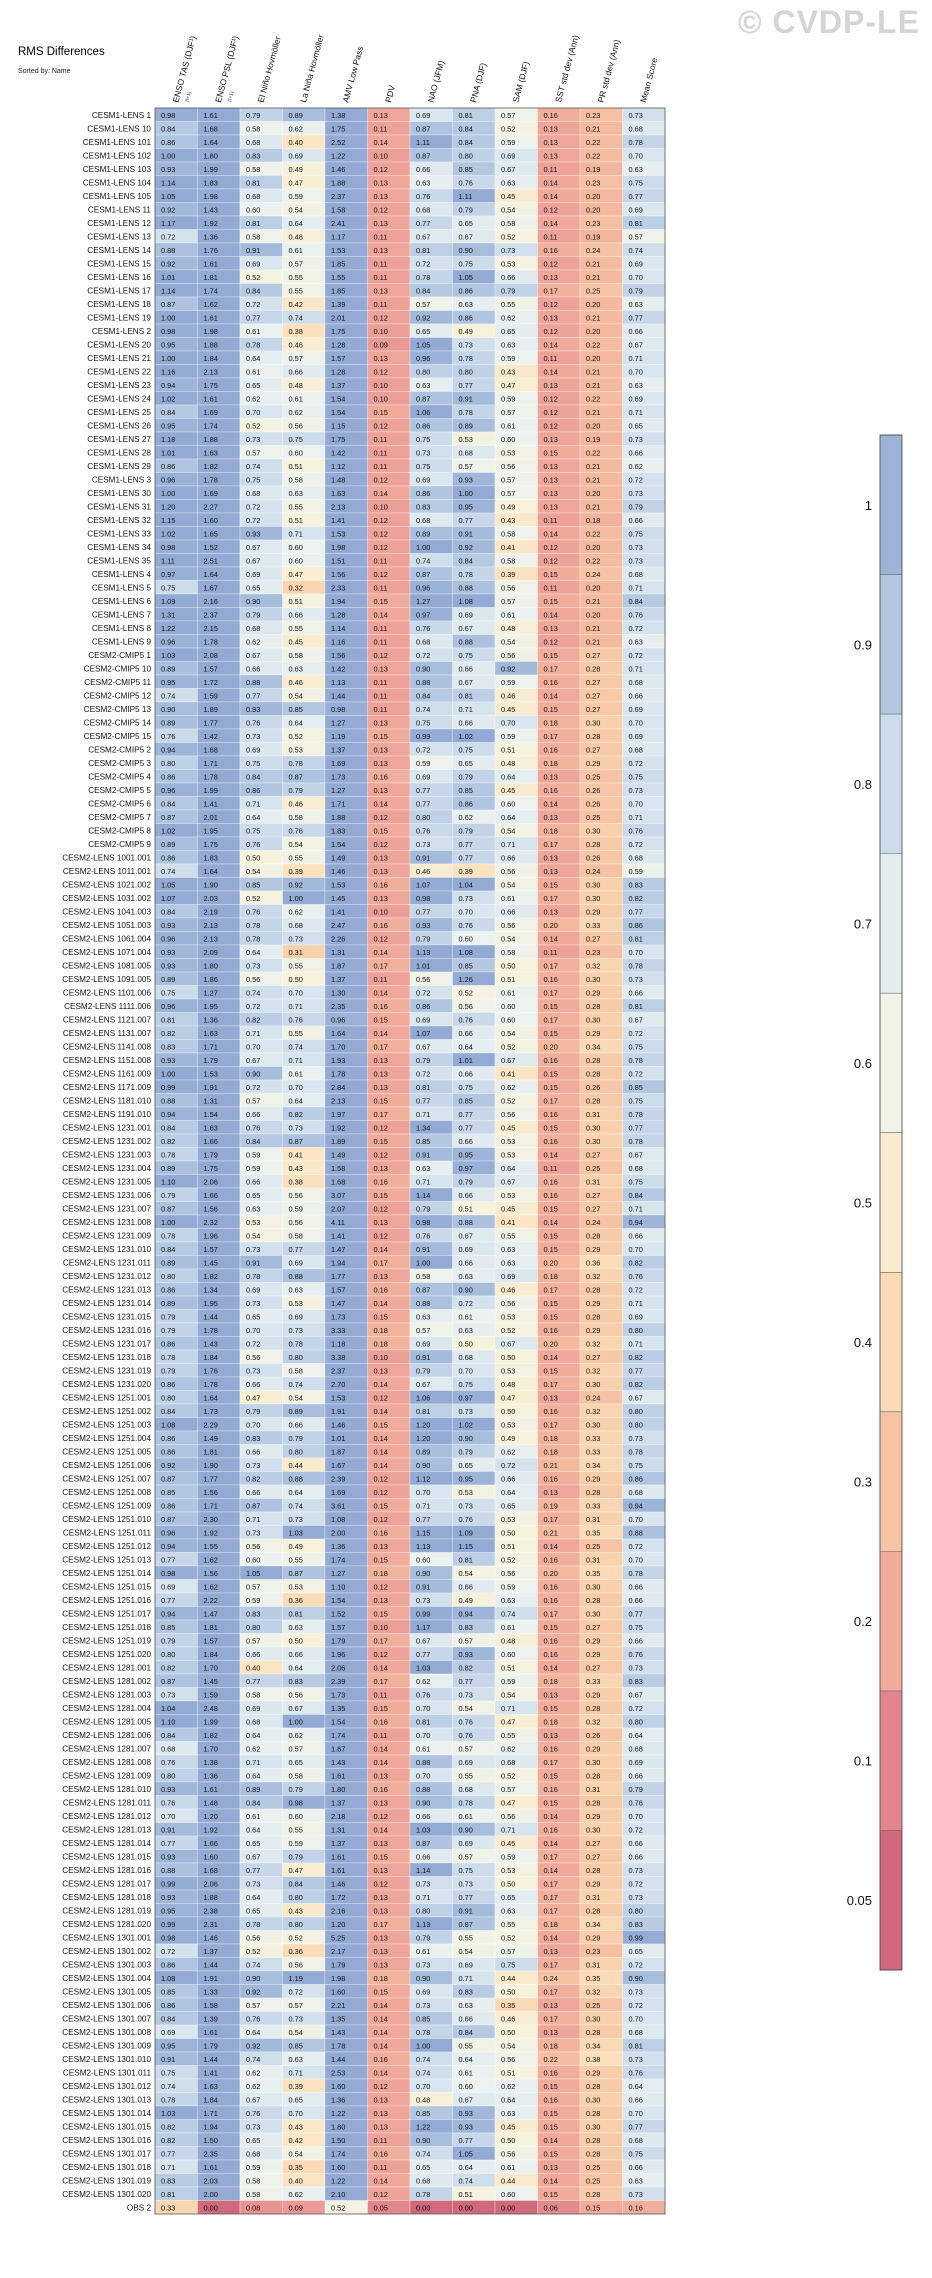 Image resolution: width=932 pixels, height=2278 pixels. I want to click on cell-value: 1.92, so click(211, 1533).